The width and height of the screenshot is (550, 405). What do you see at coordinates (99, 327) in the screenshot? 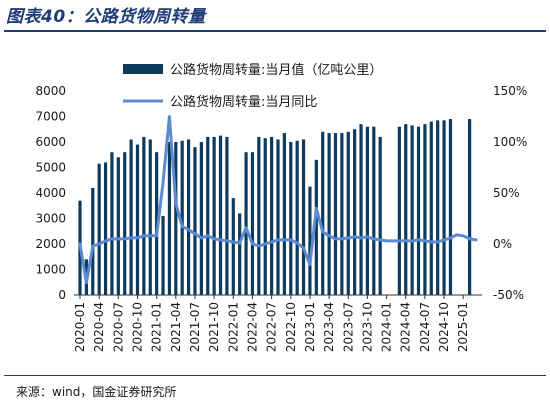
I see `x-tick-label: 2020-04` at bounding box center [99, 327].